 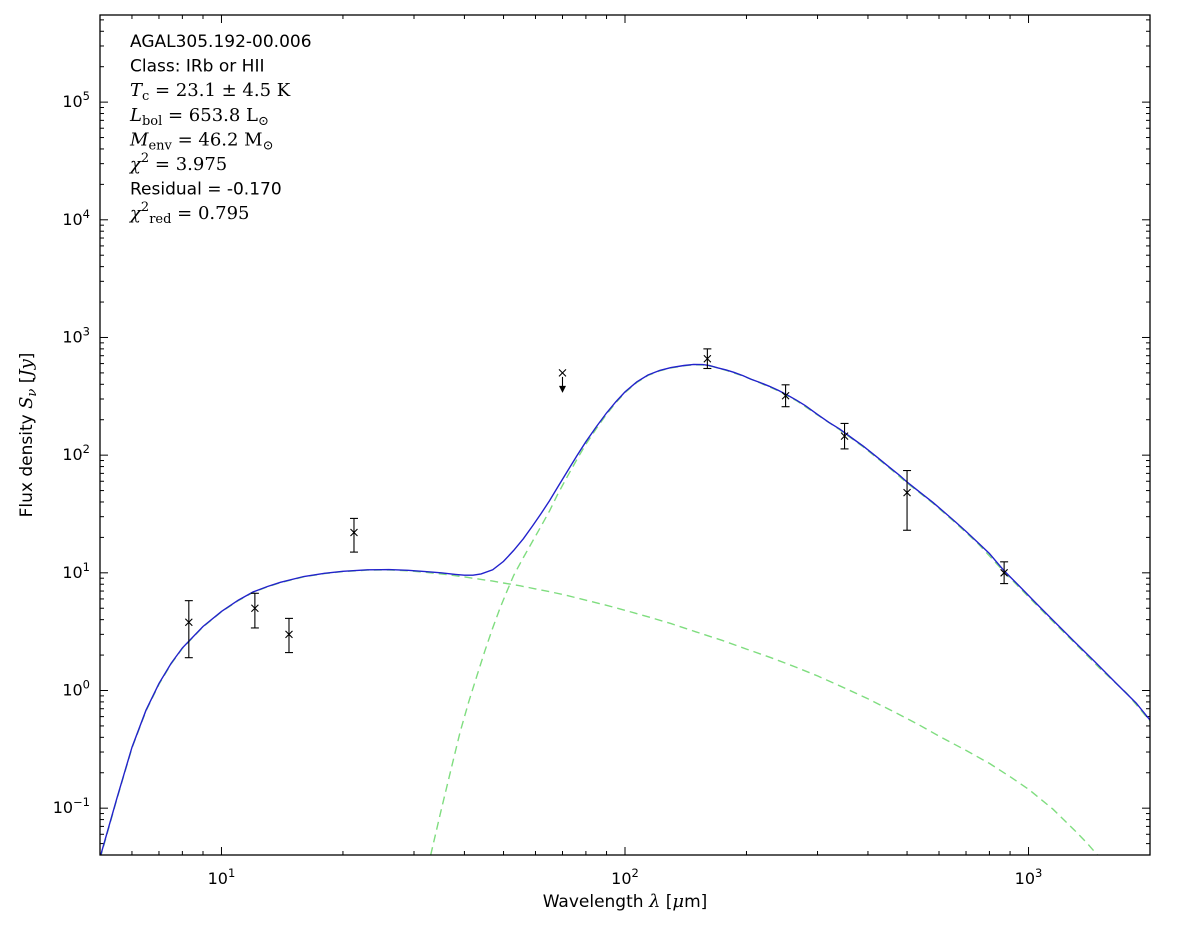 I want to click on y-axis-label: Flux density Sν [Jy], so click(x=28, y=435).